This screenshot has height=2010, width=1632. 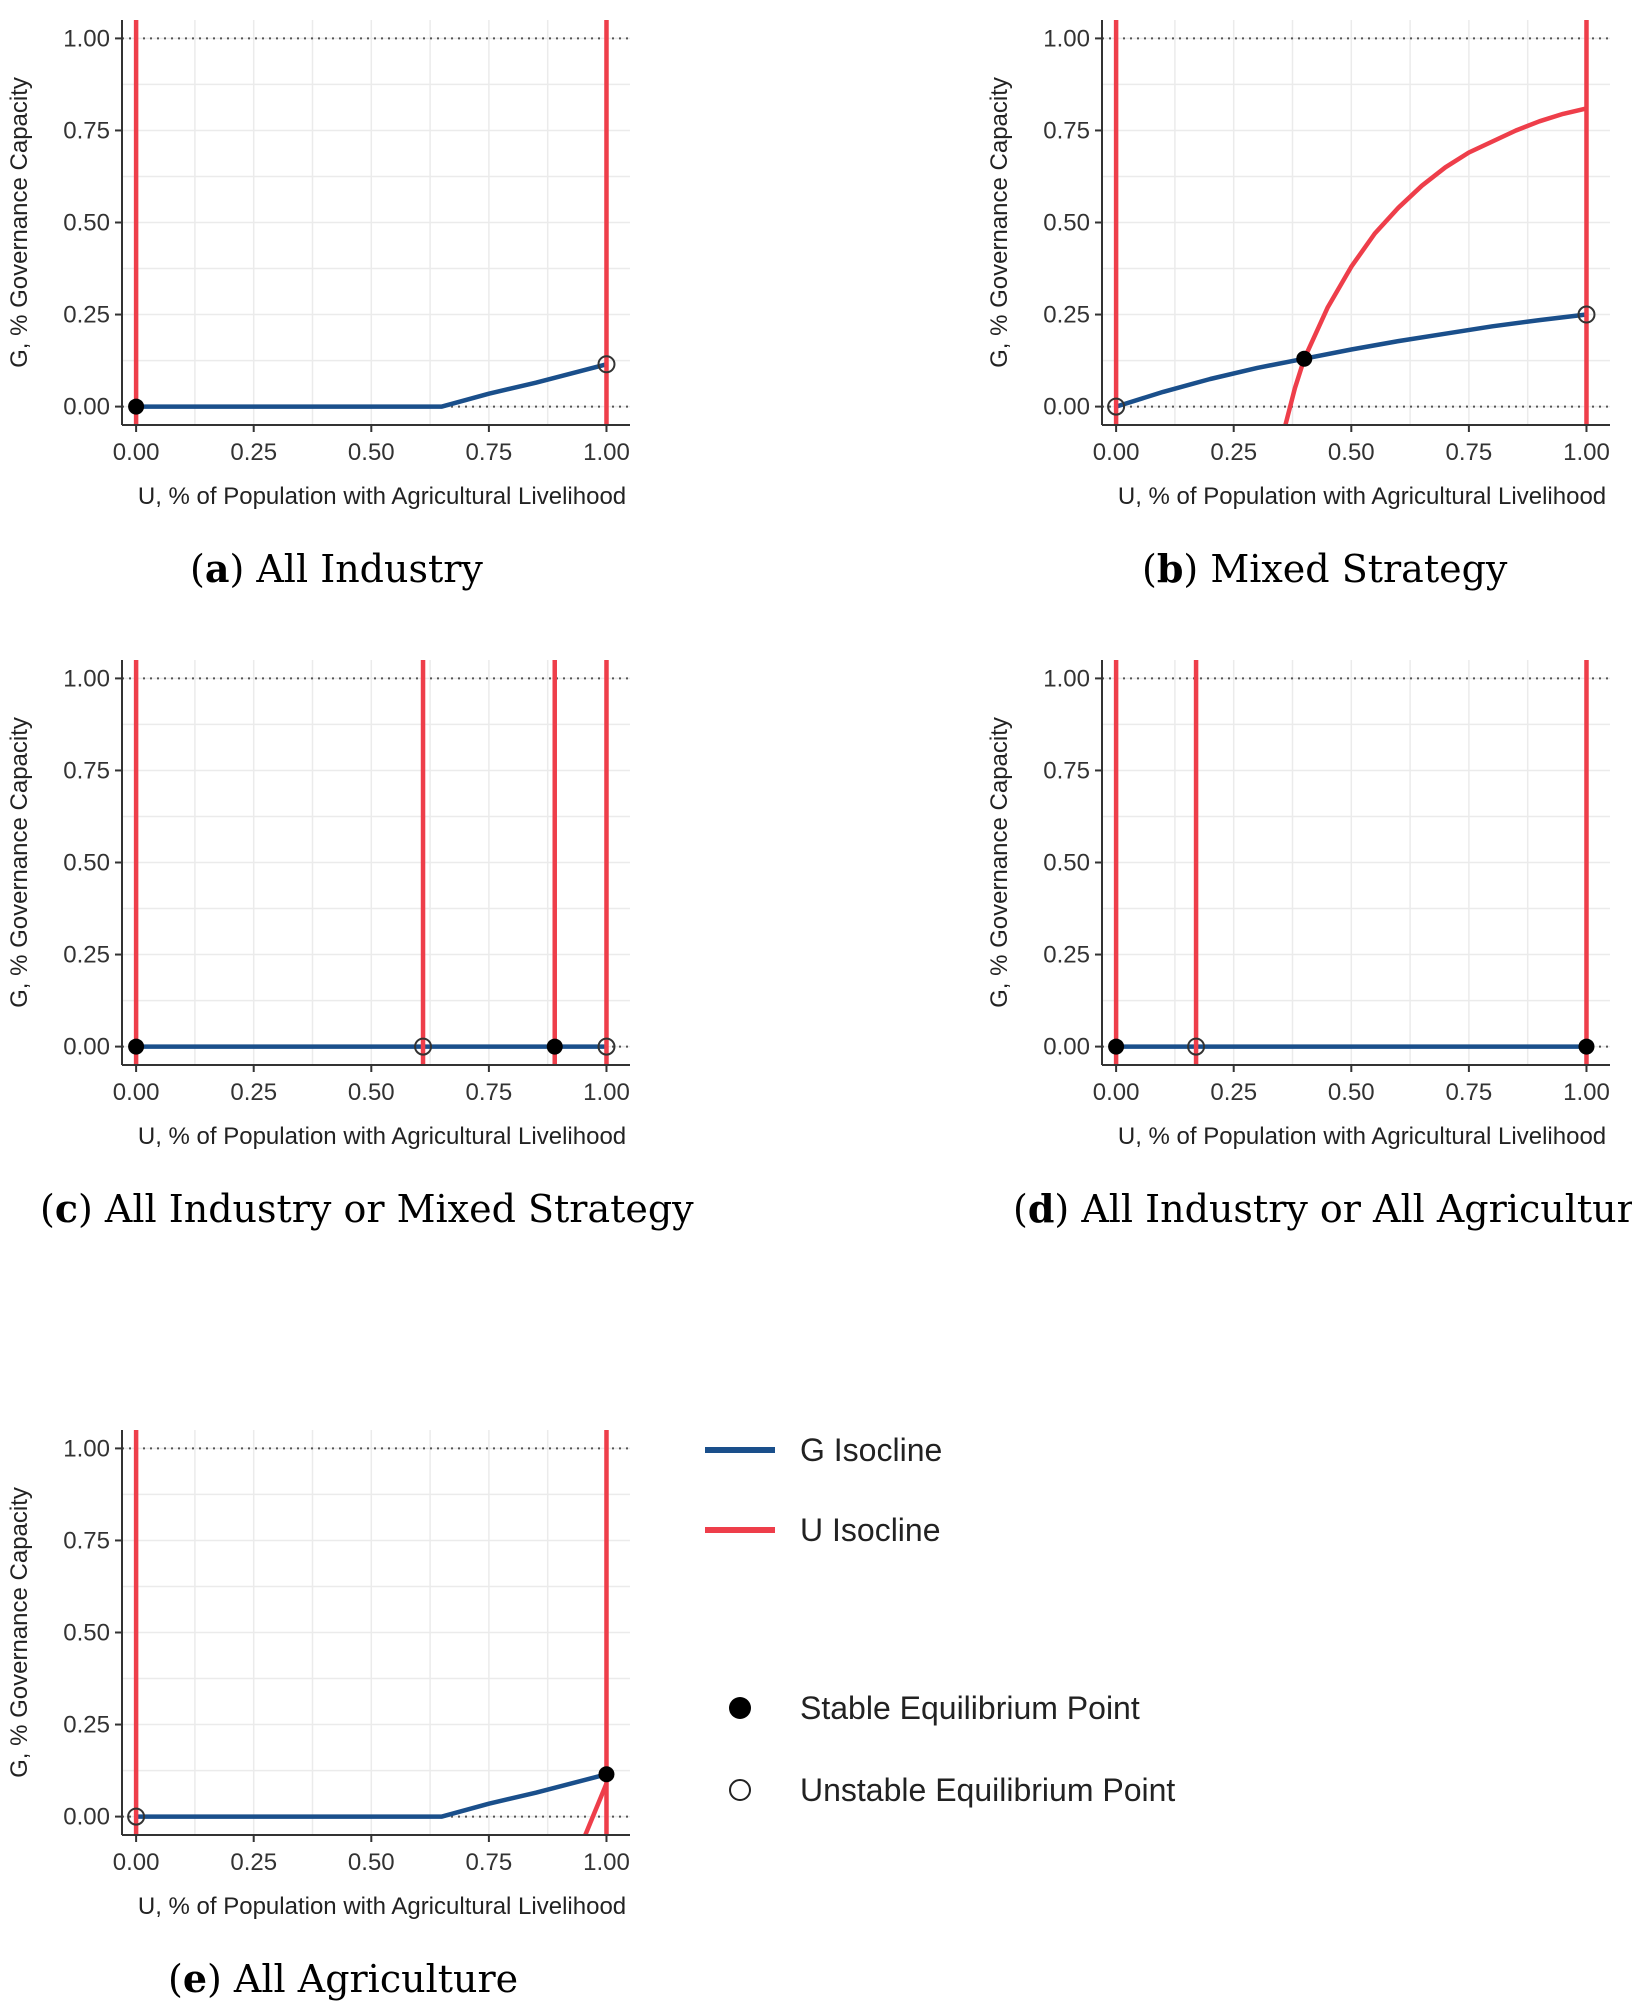 I want to click on panel-caption: (e) All Agriculture, so click(x=343, y=1978).